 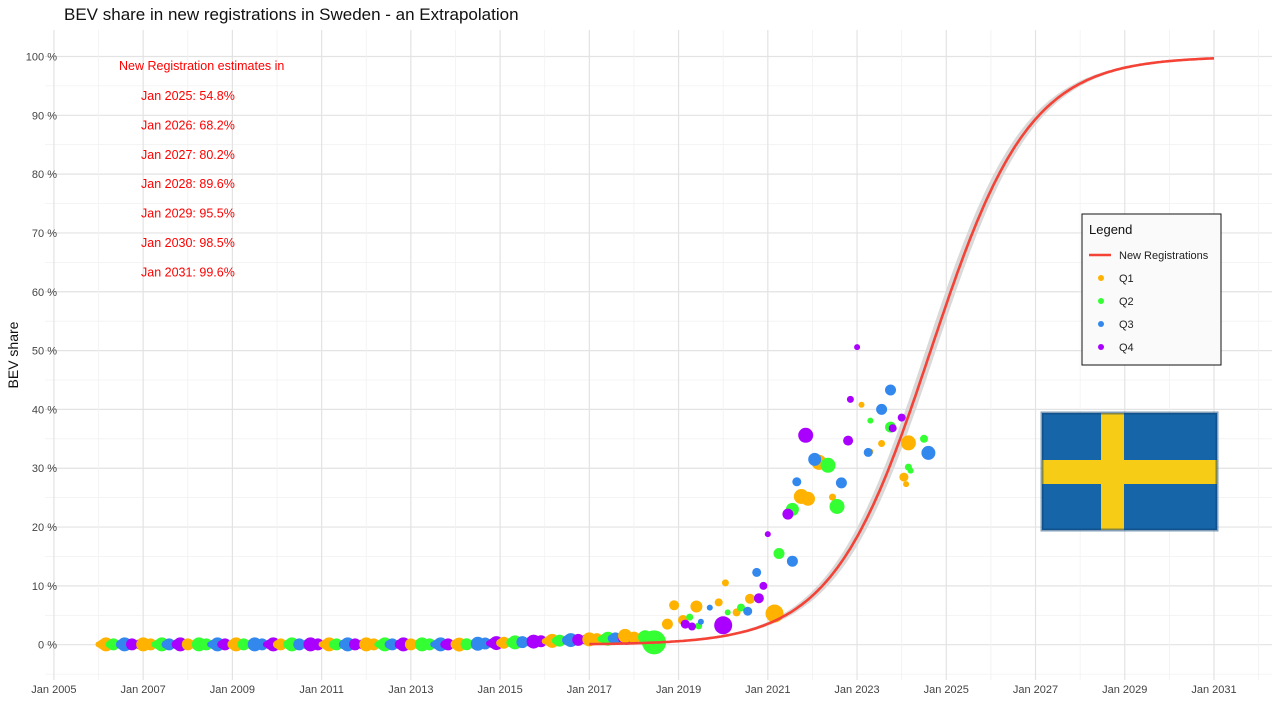 What do you see at coordinates (44, 469) in the screenshot?
I see `y-tick-label: 30 %` at bounding box center [44, 469].